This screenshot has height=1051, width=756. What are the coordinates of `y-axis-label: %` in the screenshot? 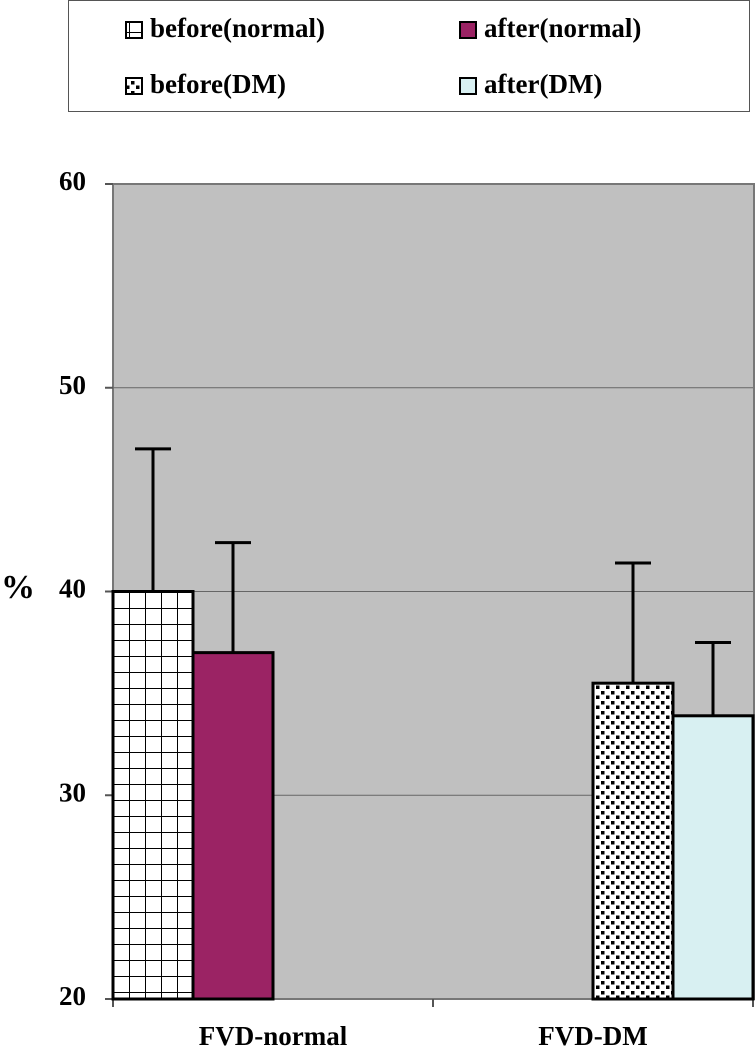 It's located at (18, 587).